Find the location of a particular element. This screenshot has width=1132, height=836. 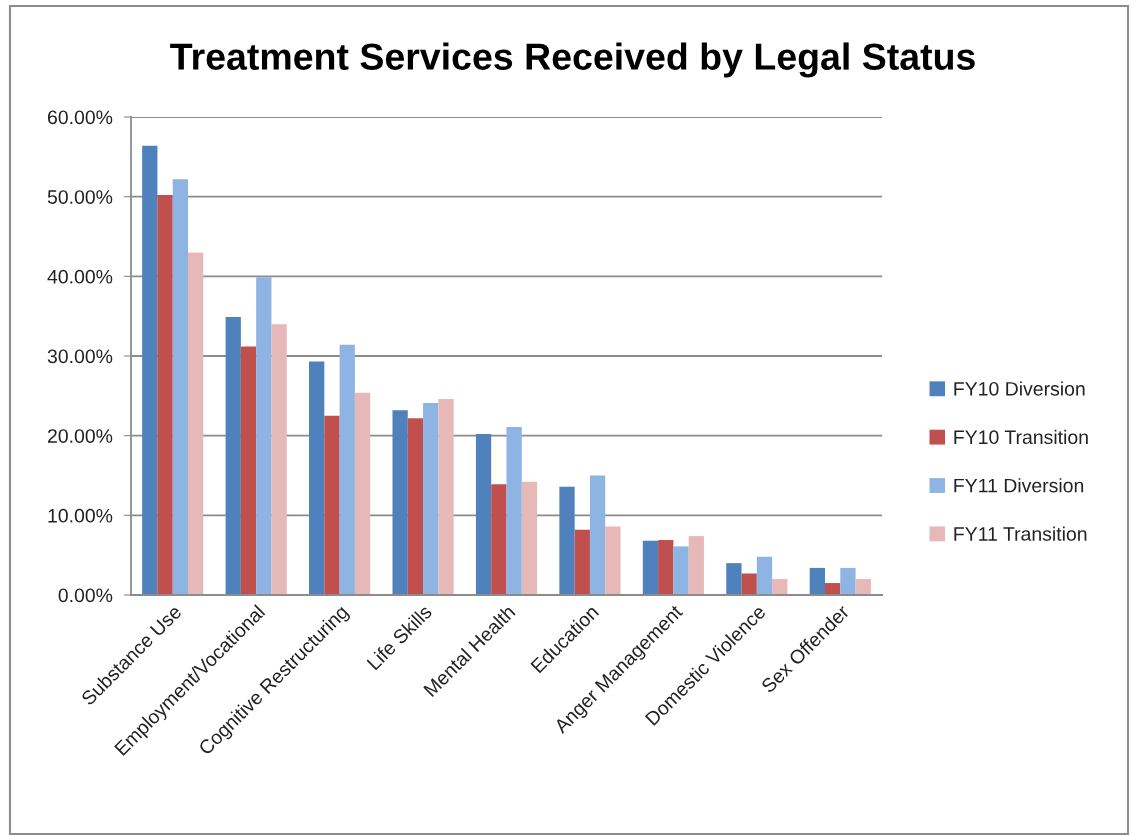

chart-title: Treatment Services Received by Legal Status is located at coordinates (572, 60).